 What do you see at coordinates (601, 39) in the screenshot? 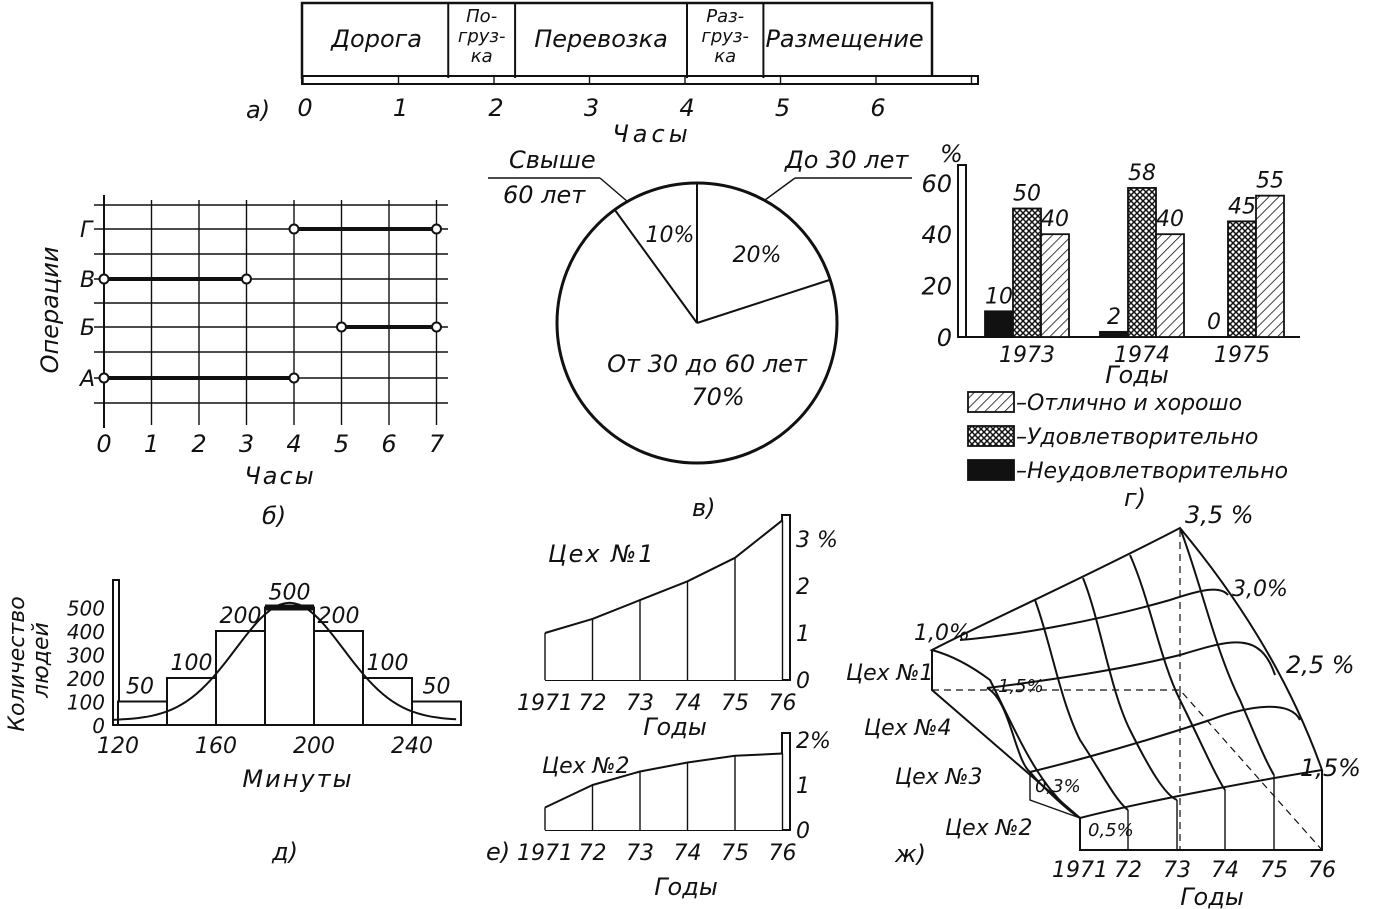
I see `stage-label: Перевозка` at bounding box center [601, 39].